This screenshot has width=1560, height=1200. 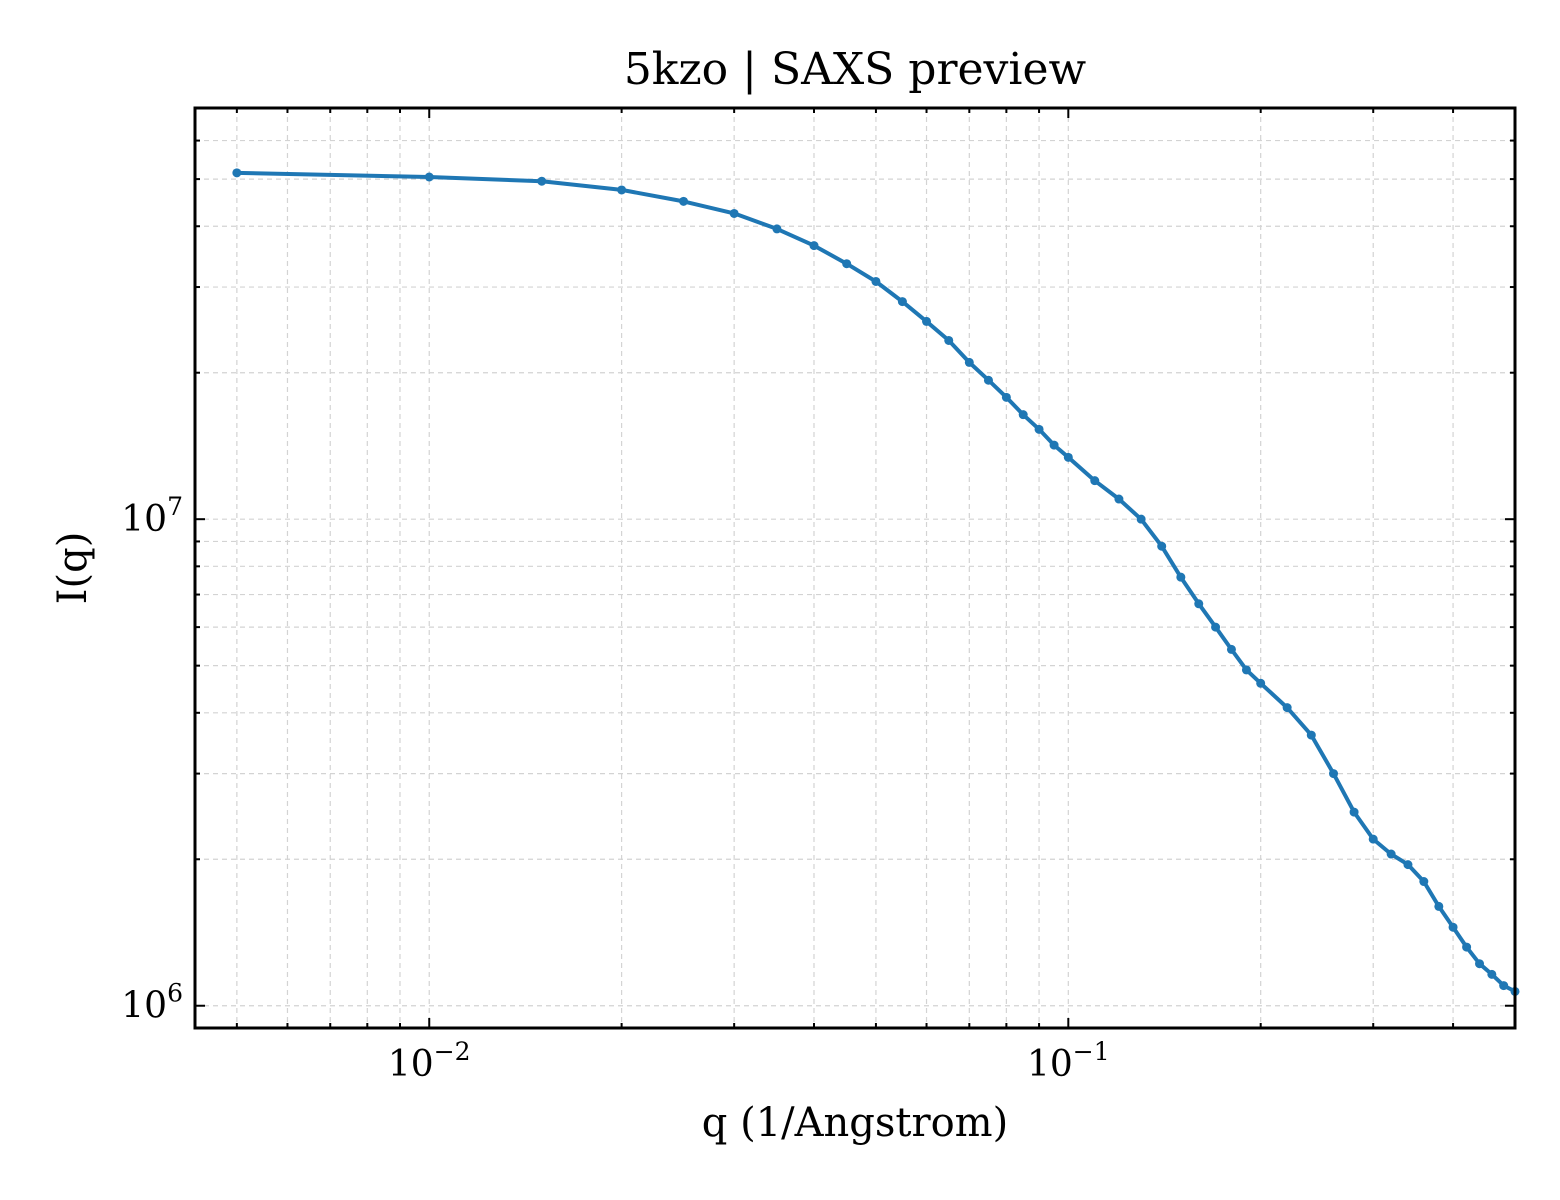 What do you see at coordinates (429, 1061) in the screenshot?
I see `x-tick-label: 10⁻²` at bounding box center [429, 1061].